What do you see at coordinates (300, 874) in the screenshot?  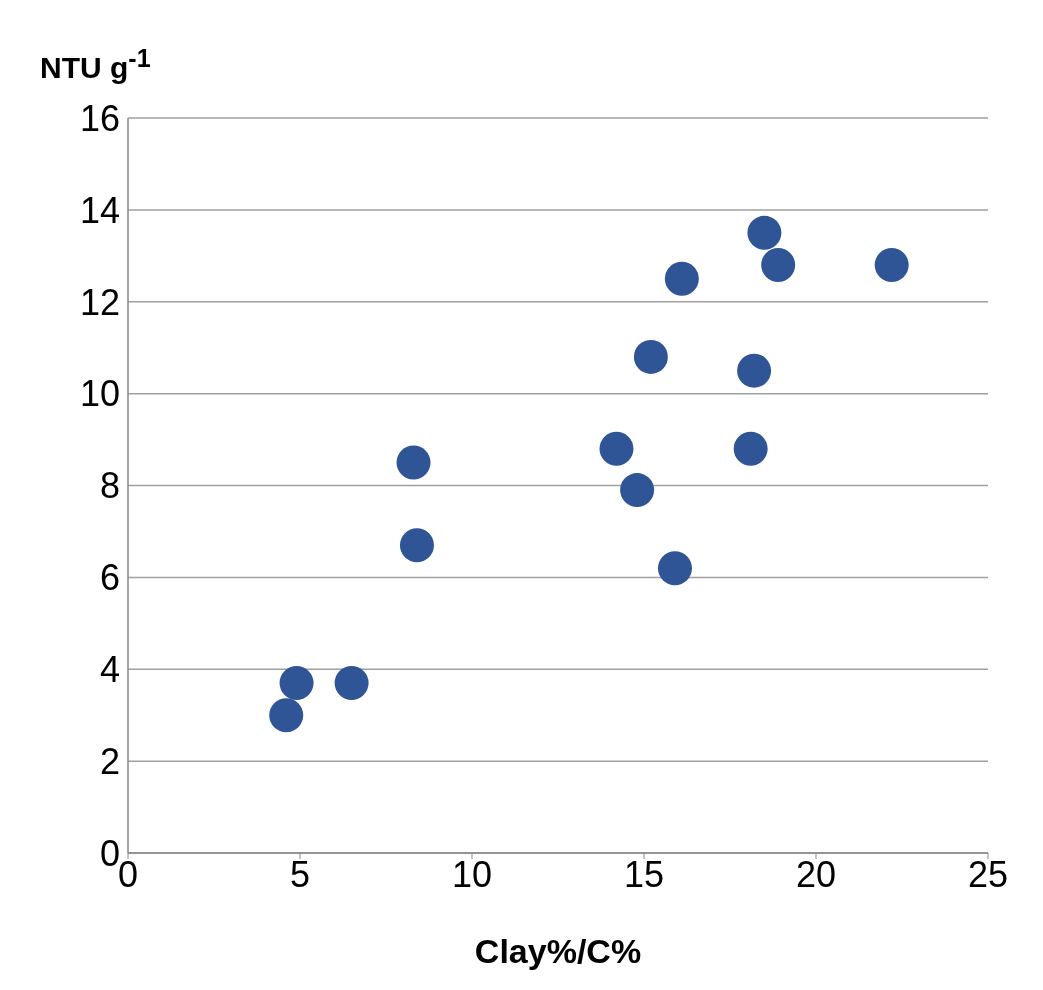 I see `x-tick-label: 5` at bounding box center [300, 874].